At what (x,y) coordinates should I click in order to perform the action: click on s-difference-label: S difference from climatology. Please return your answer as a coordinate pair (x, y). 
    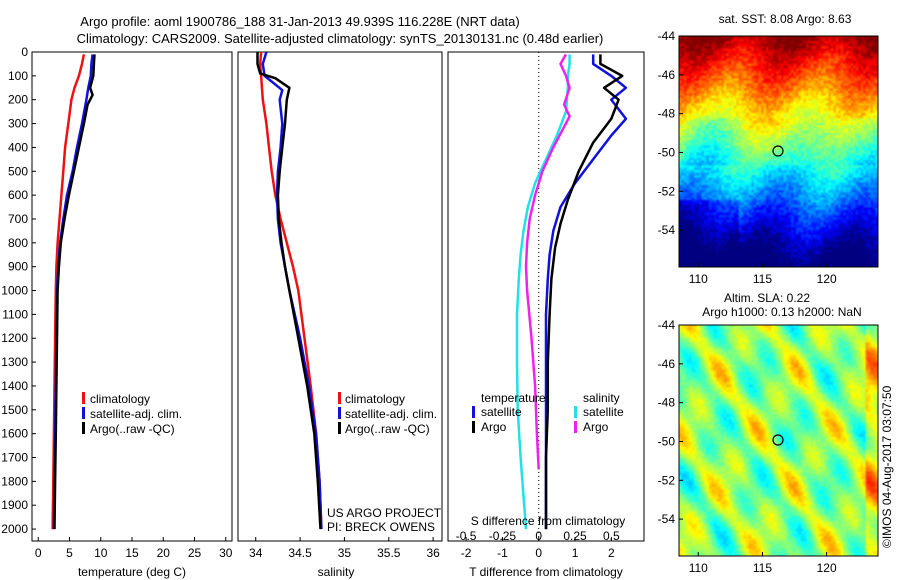
    Looking at the image, I should click on (548, 521).